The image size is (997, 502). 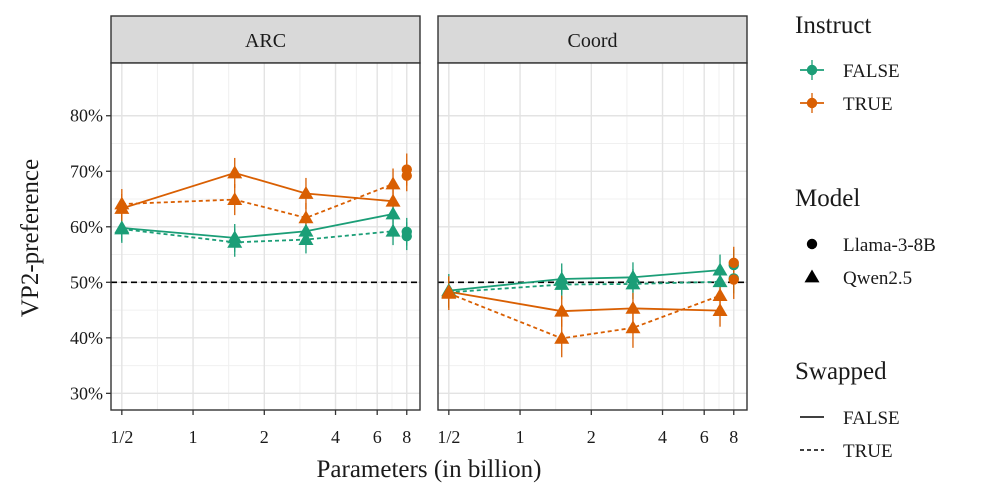 I want to click on facet-strip-label: Coord, so click(x=593, y=41).